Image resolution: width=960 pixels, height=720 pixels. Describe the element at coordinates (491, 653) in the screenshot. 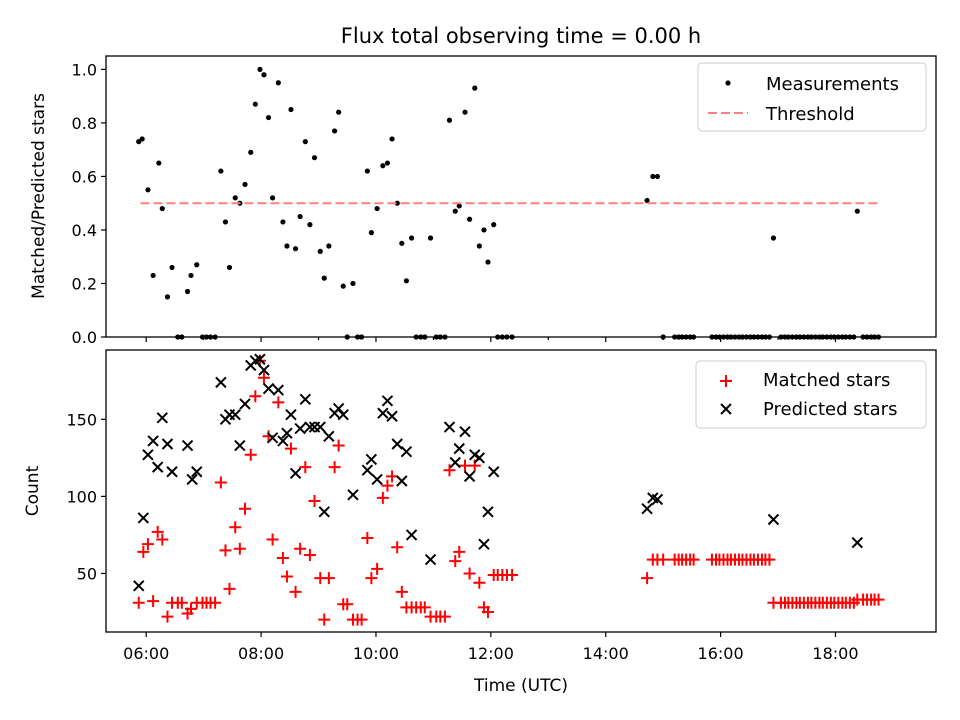

I see `x-tick-label: 12:00` at that location.